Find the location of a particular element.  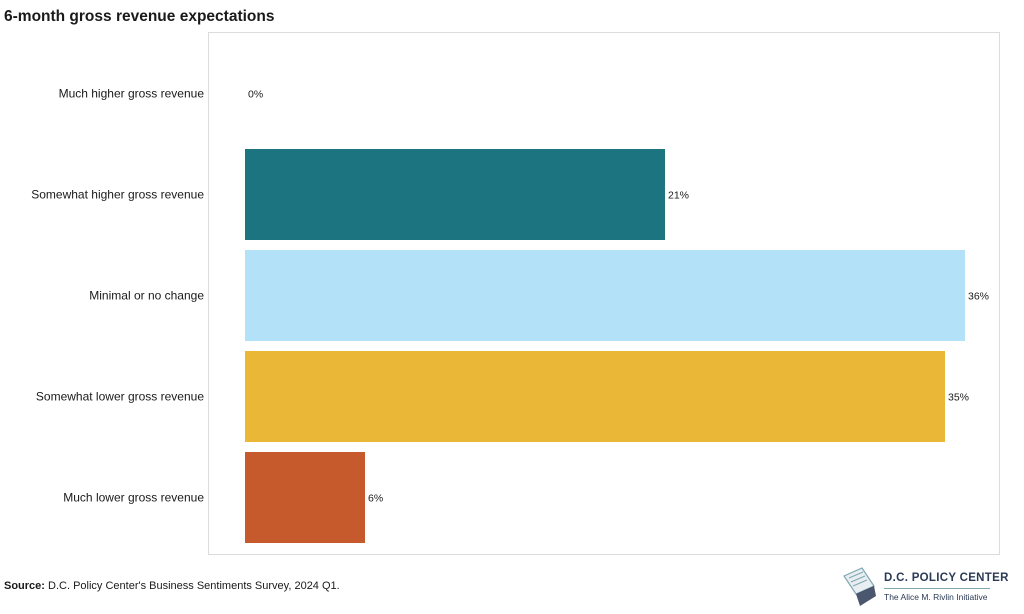

source-key: Source: is located at coordinates (24, 586).